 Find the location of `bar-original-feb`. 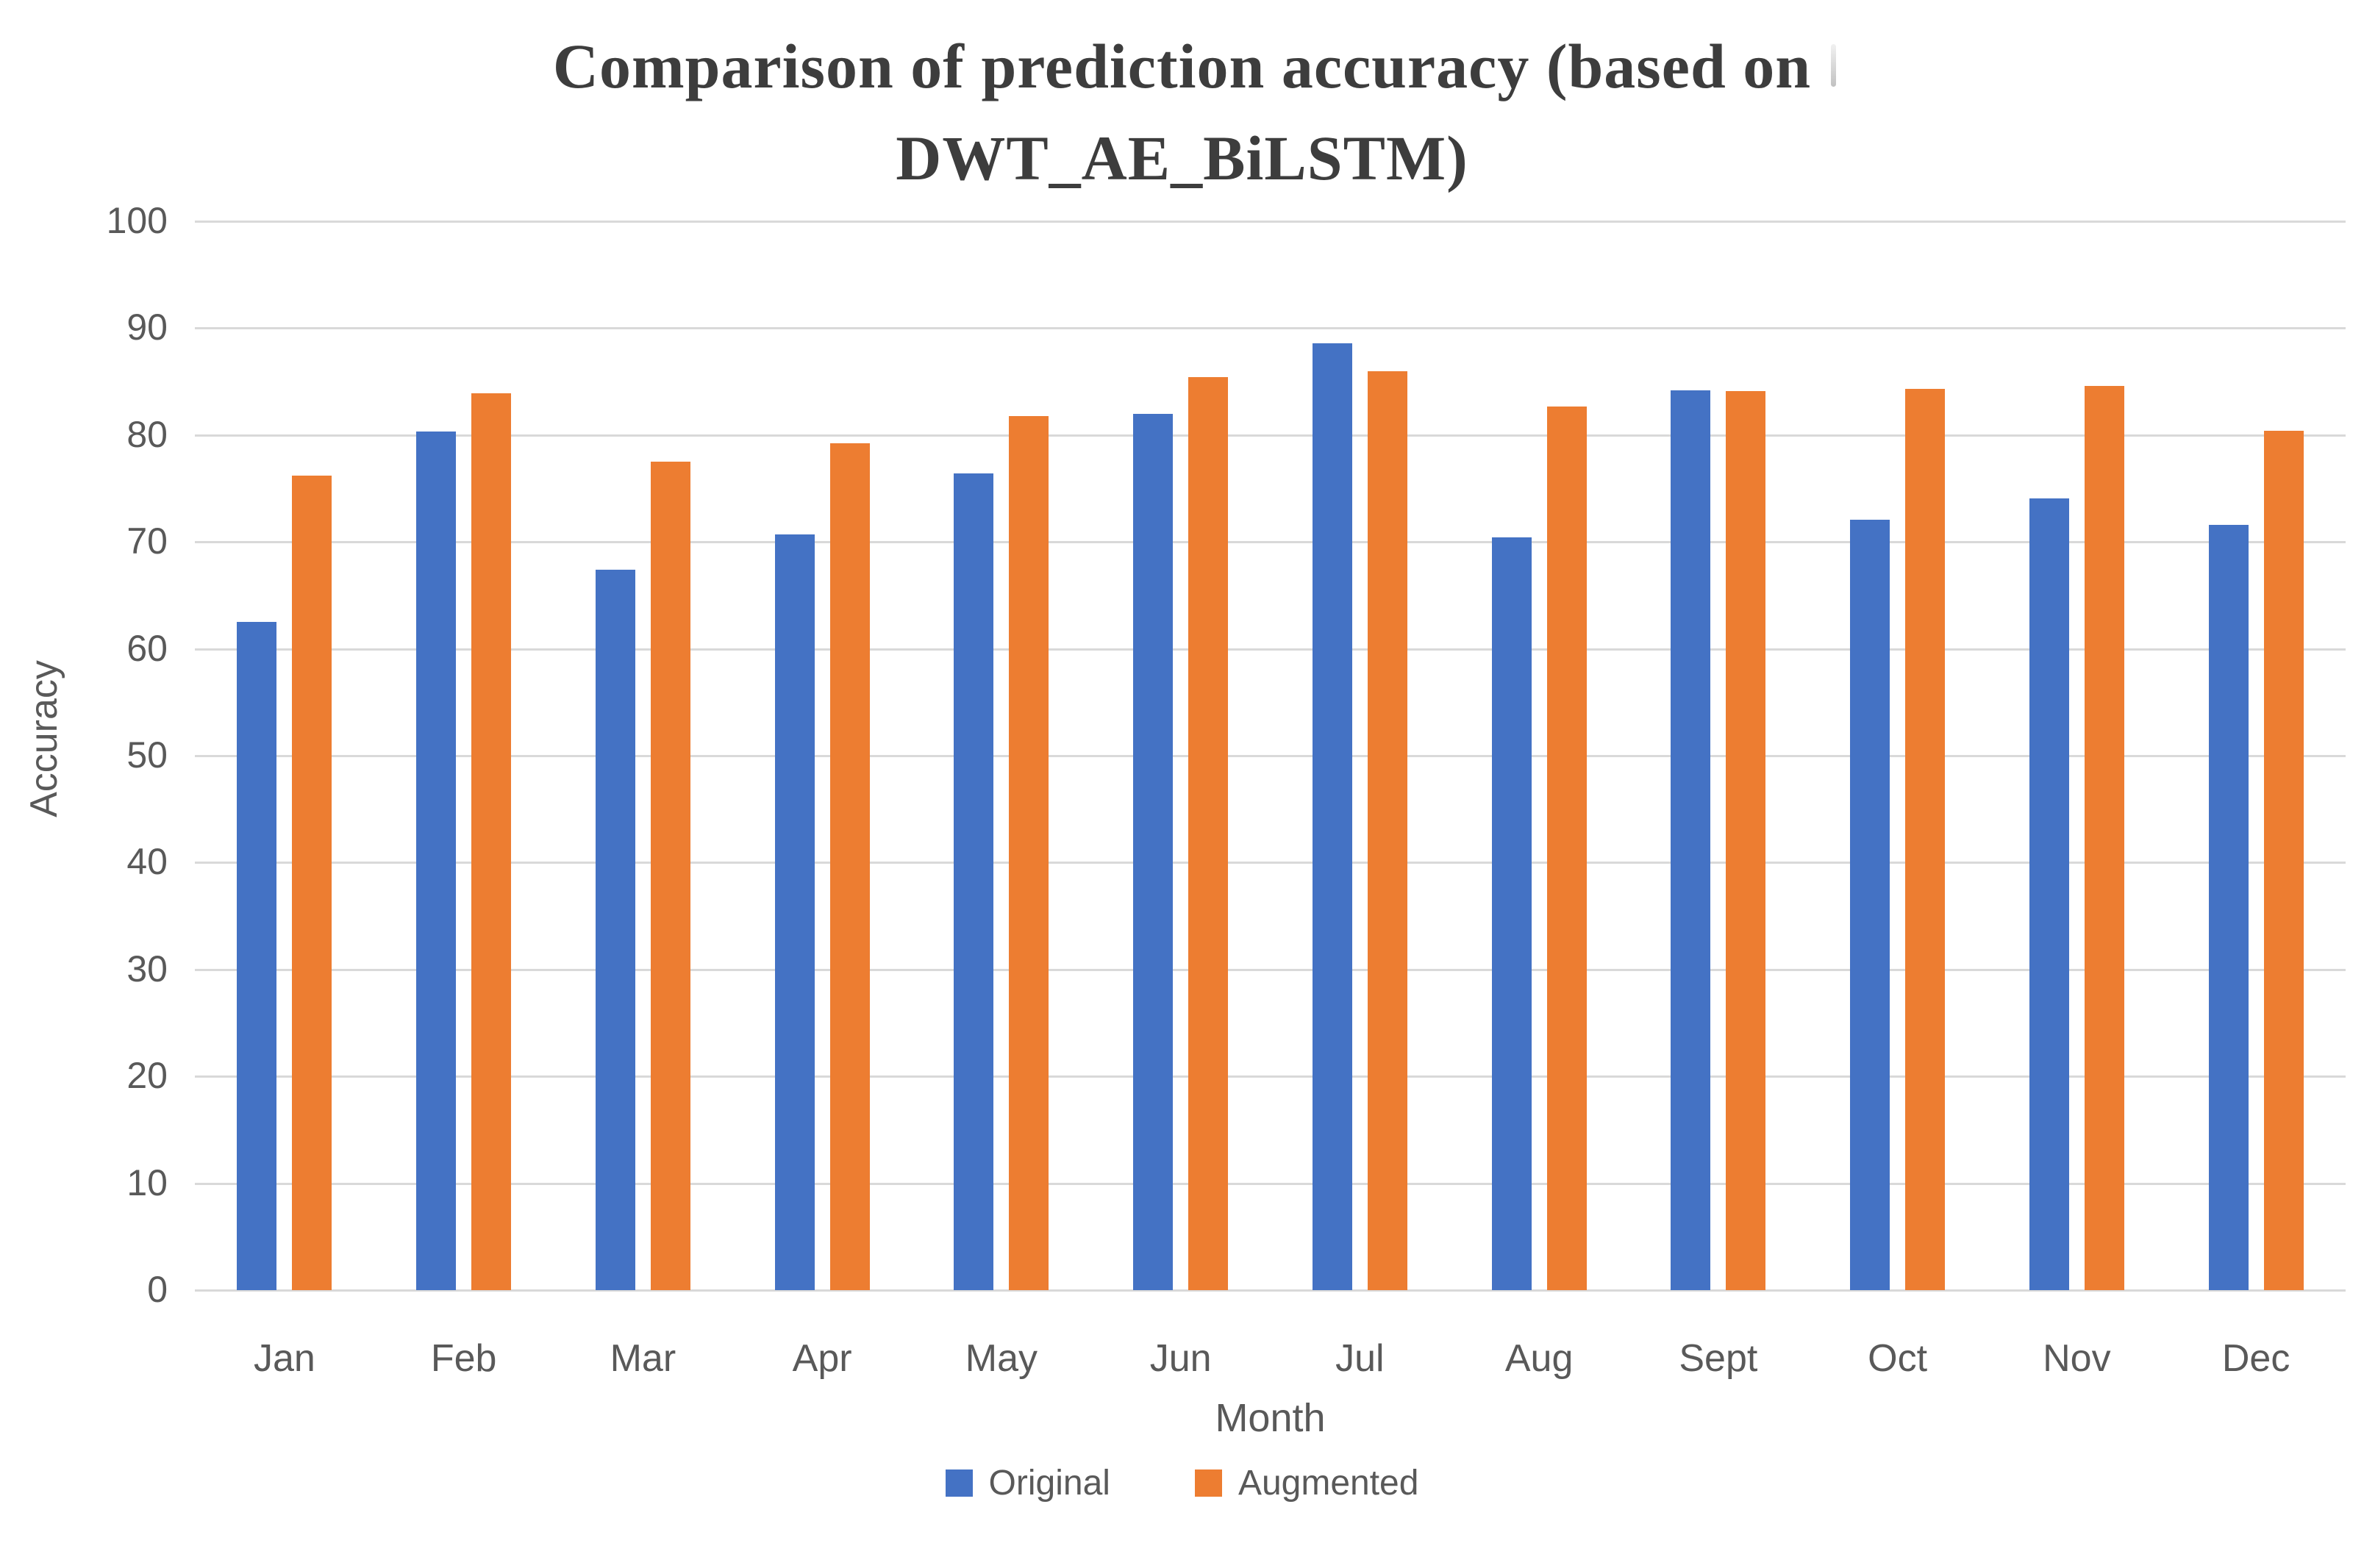

bar-original-feb is located at coordinates (436, 861).